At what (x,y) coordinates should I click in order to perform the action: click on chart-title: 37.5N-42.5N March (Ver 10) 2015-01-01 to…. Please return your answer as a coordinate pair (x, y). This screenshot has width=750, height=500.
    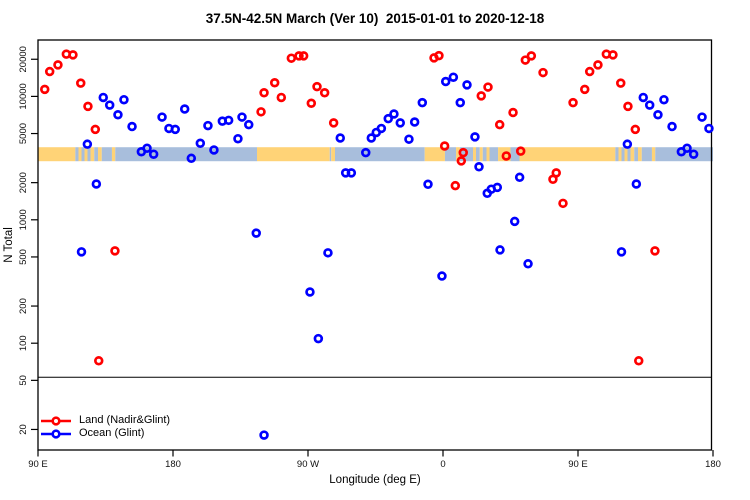
    Looking at the image, I should click on (375, 18).